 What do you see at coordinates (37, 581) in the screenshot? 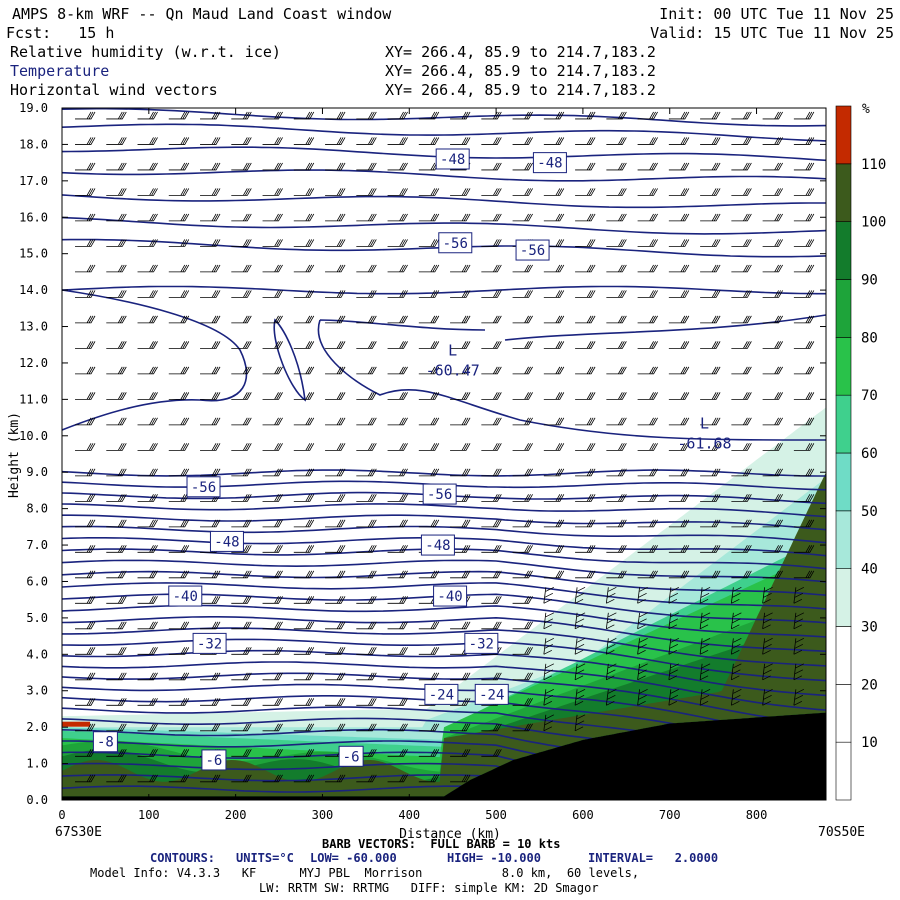
I see `y-tick-label: 6.0` at bounding box center [37, 581].